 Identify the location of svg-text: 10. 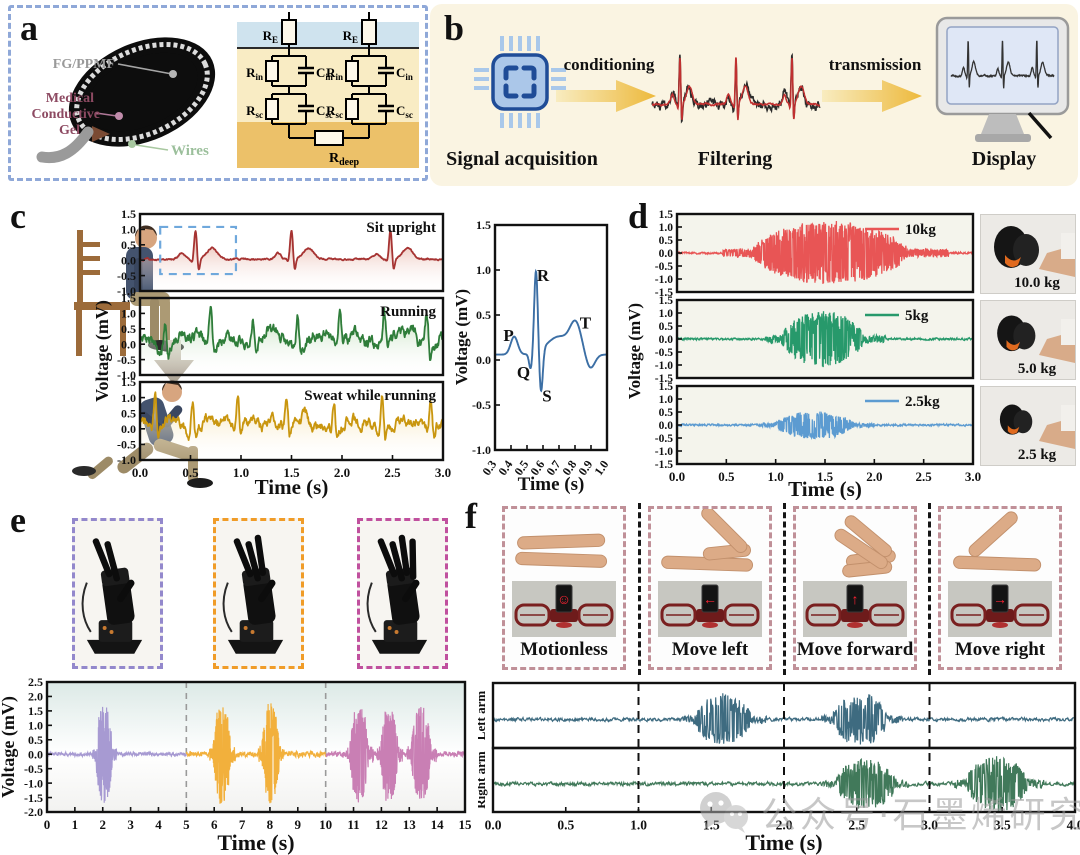
(325, 824).